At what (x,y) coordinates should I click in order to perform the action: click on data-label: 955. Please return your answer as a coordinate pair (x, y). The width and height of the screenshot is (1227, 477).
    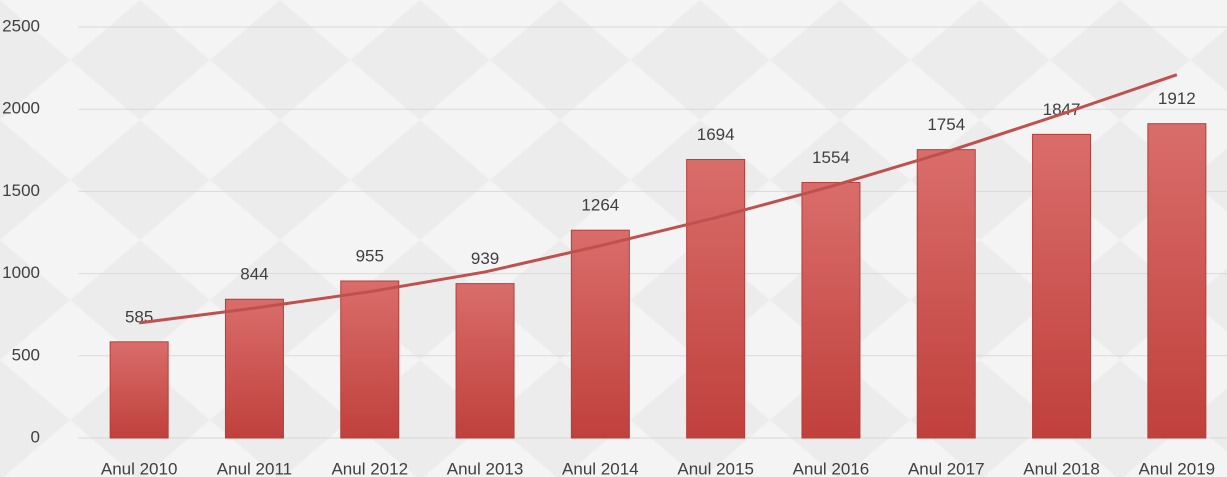
    Looking at the image, I should click on (370, 255).